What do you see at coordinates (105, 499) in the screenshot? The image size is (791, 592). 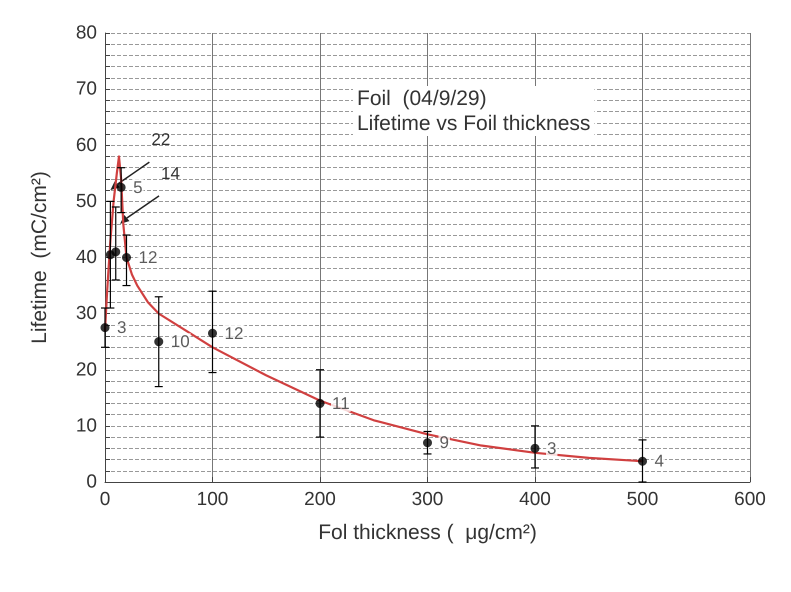 I see `x-tick-label: 0` at bounding box center [105, 499].